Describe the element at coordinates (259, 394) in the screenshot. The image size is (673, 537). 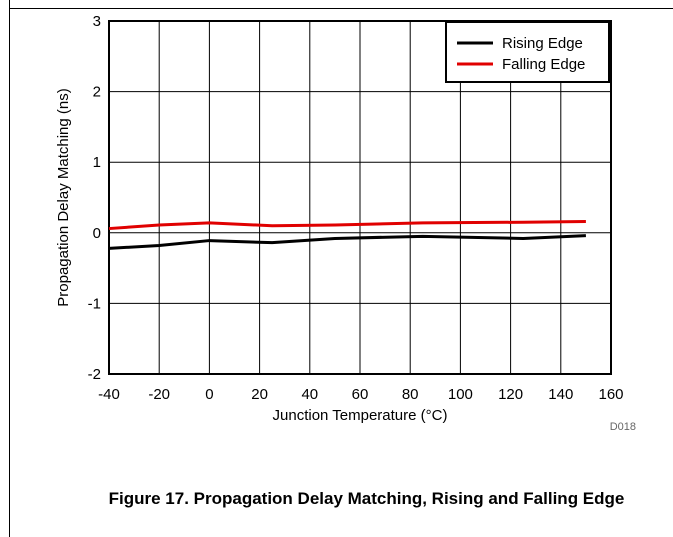
I see `x-tick-label: 20` at that location.